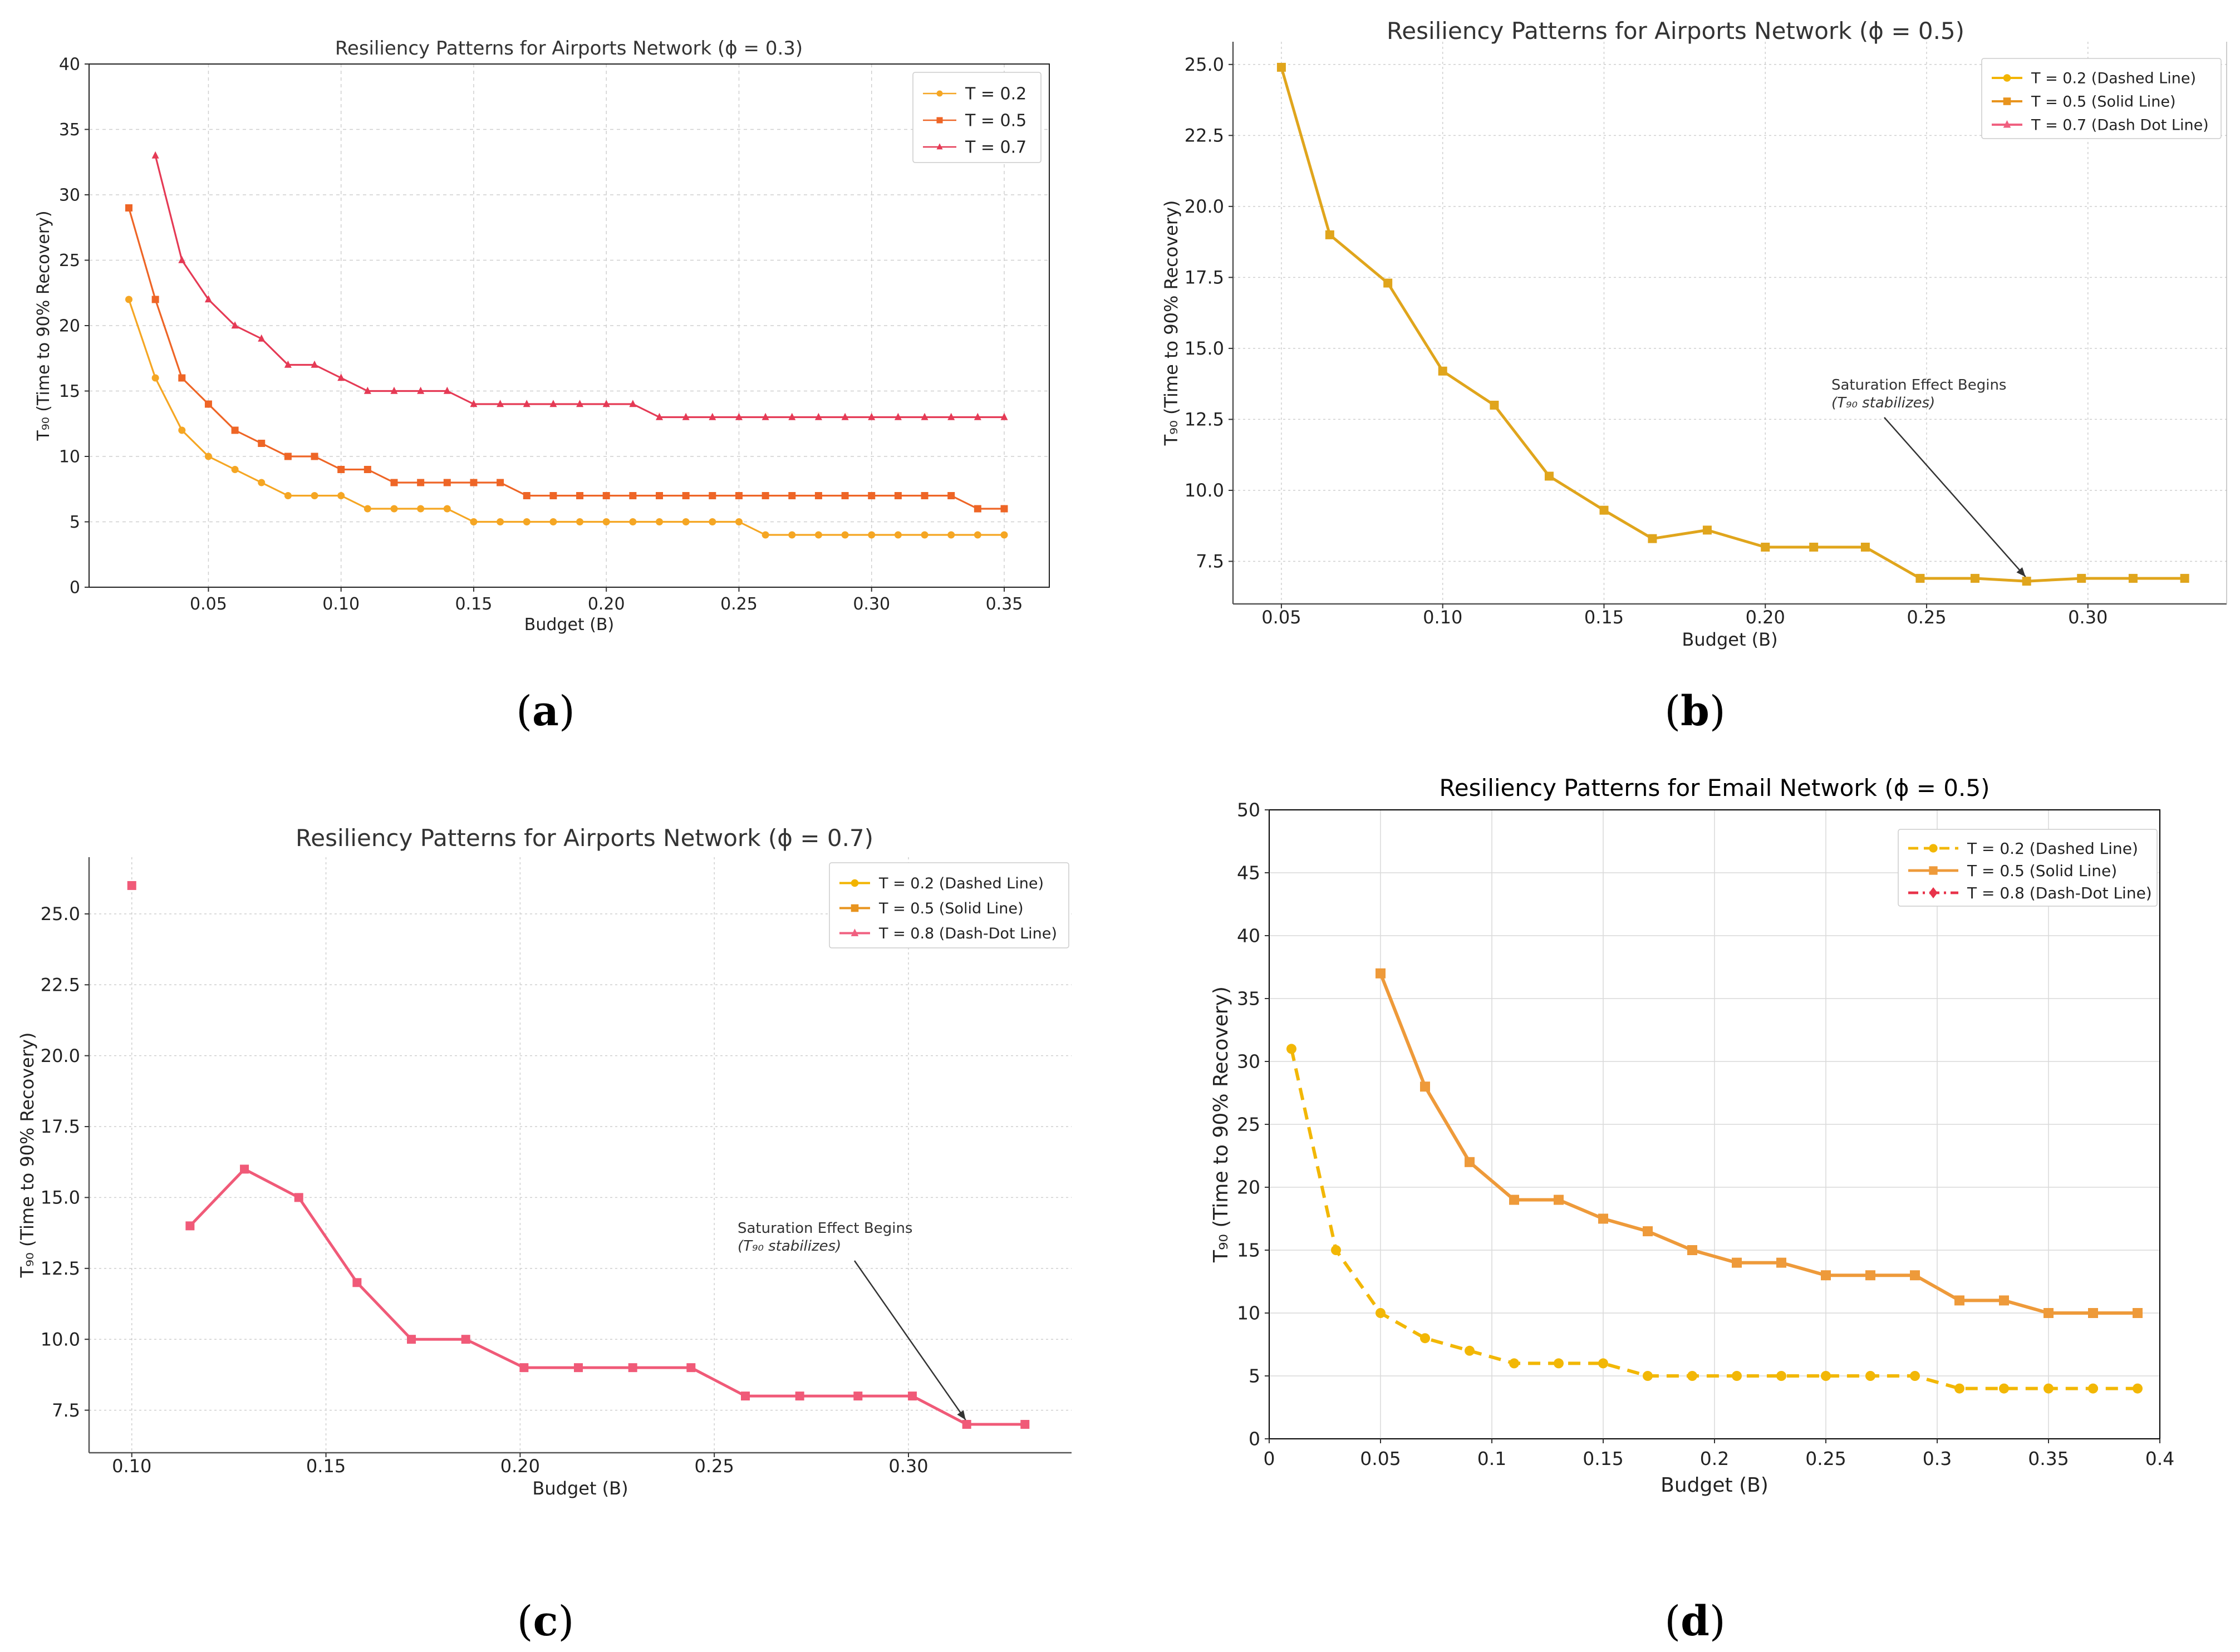  I want to click on legend-label: T = 0.8 (Dash-Dot Line), so click(967, 934).